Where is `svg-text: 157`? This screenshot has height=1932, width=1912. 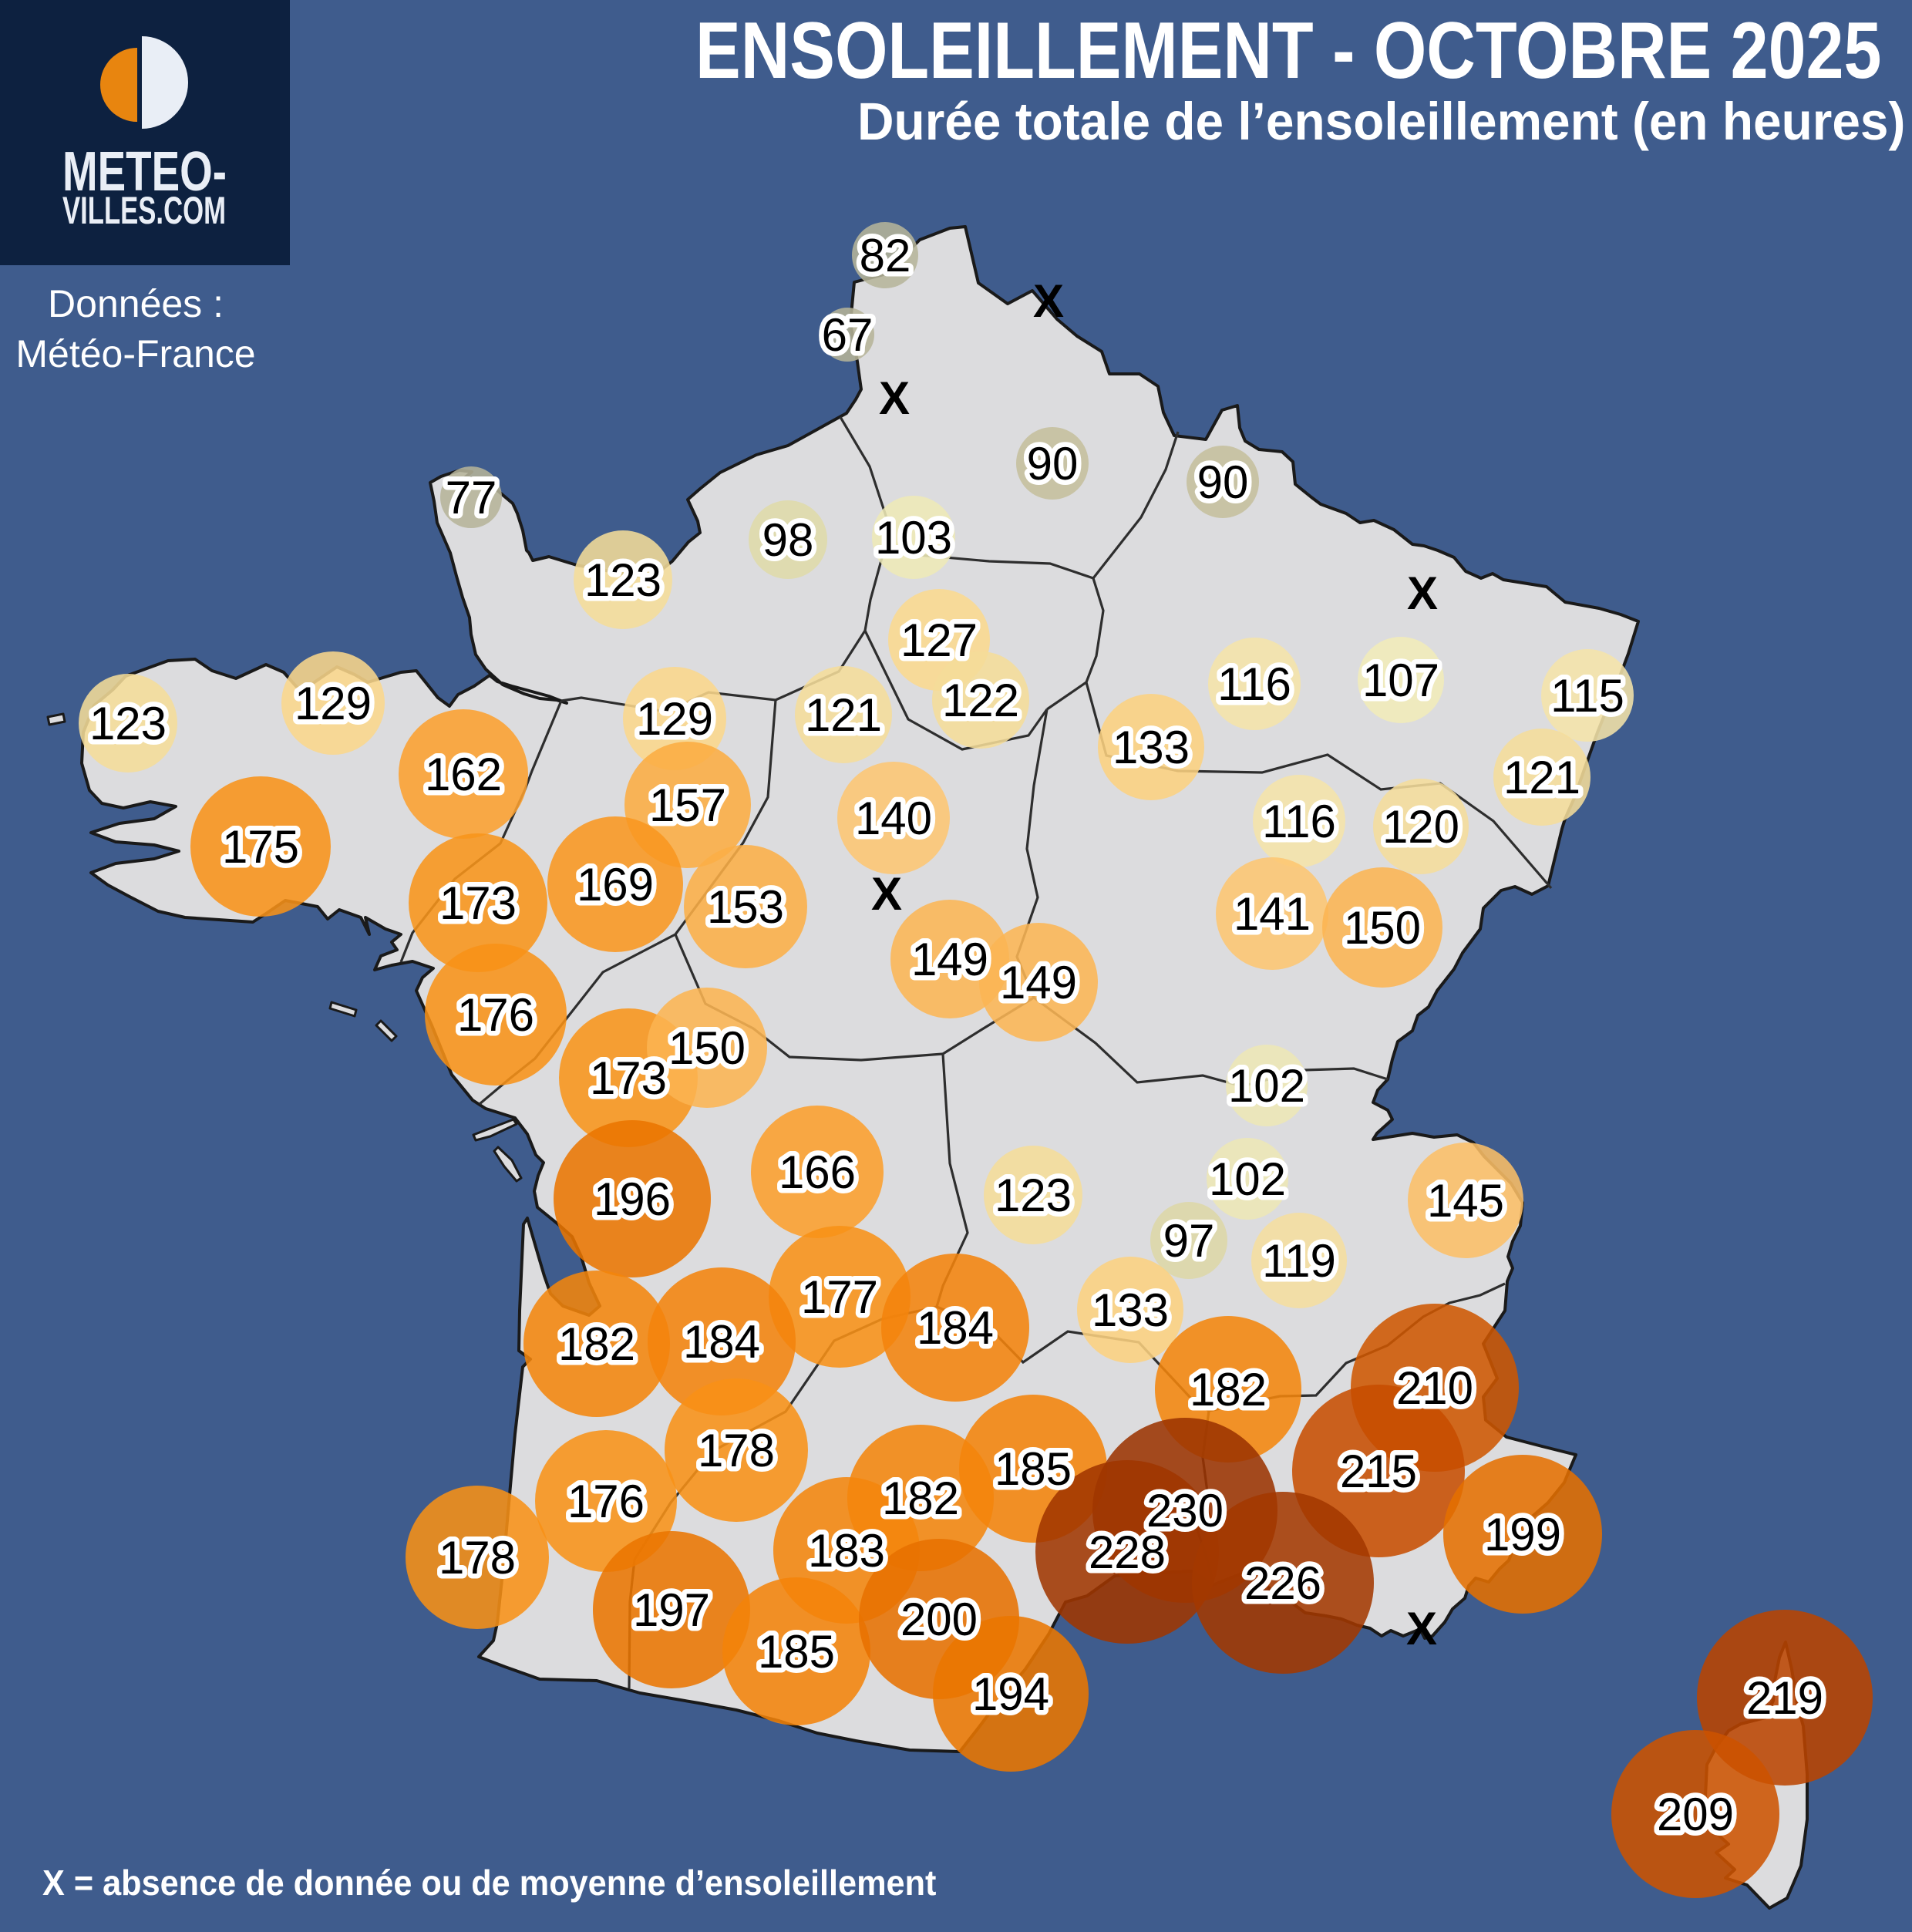 svg-text: 157 is located at coordinates (687, 805).